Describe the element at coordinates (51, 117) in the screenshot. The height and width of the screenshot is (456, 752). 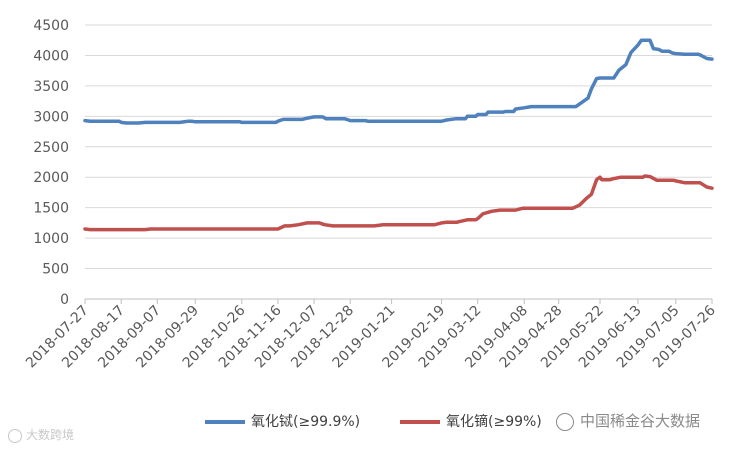
I see `y-tick-label: 3000` at that location.